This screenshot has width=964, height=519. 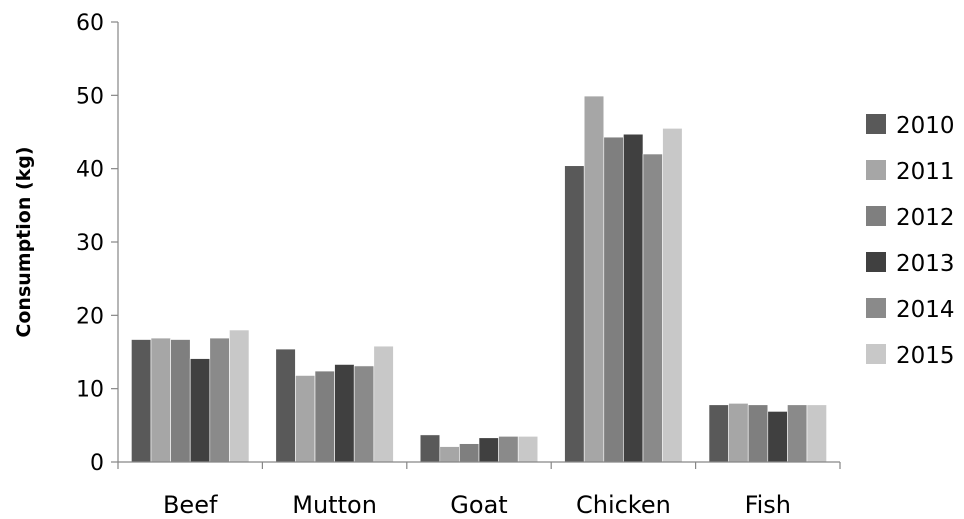 I want to click on bar-chicken-2011, so click(x=594, y=279).